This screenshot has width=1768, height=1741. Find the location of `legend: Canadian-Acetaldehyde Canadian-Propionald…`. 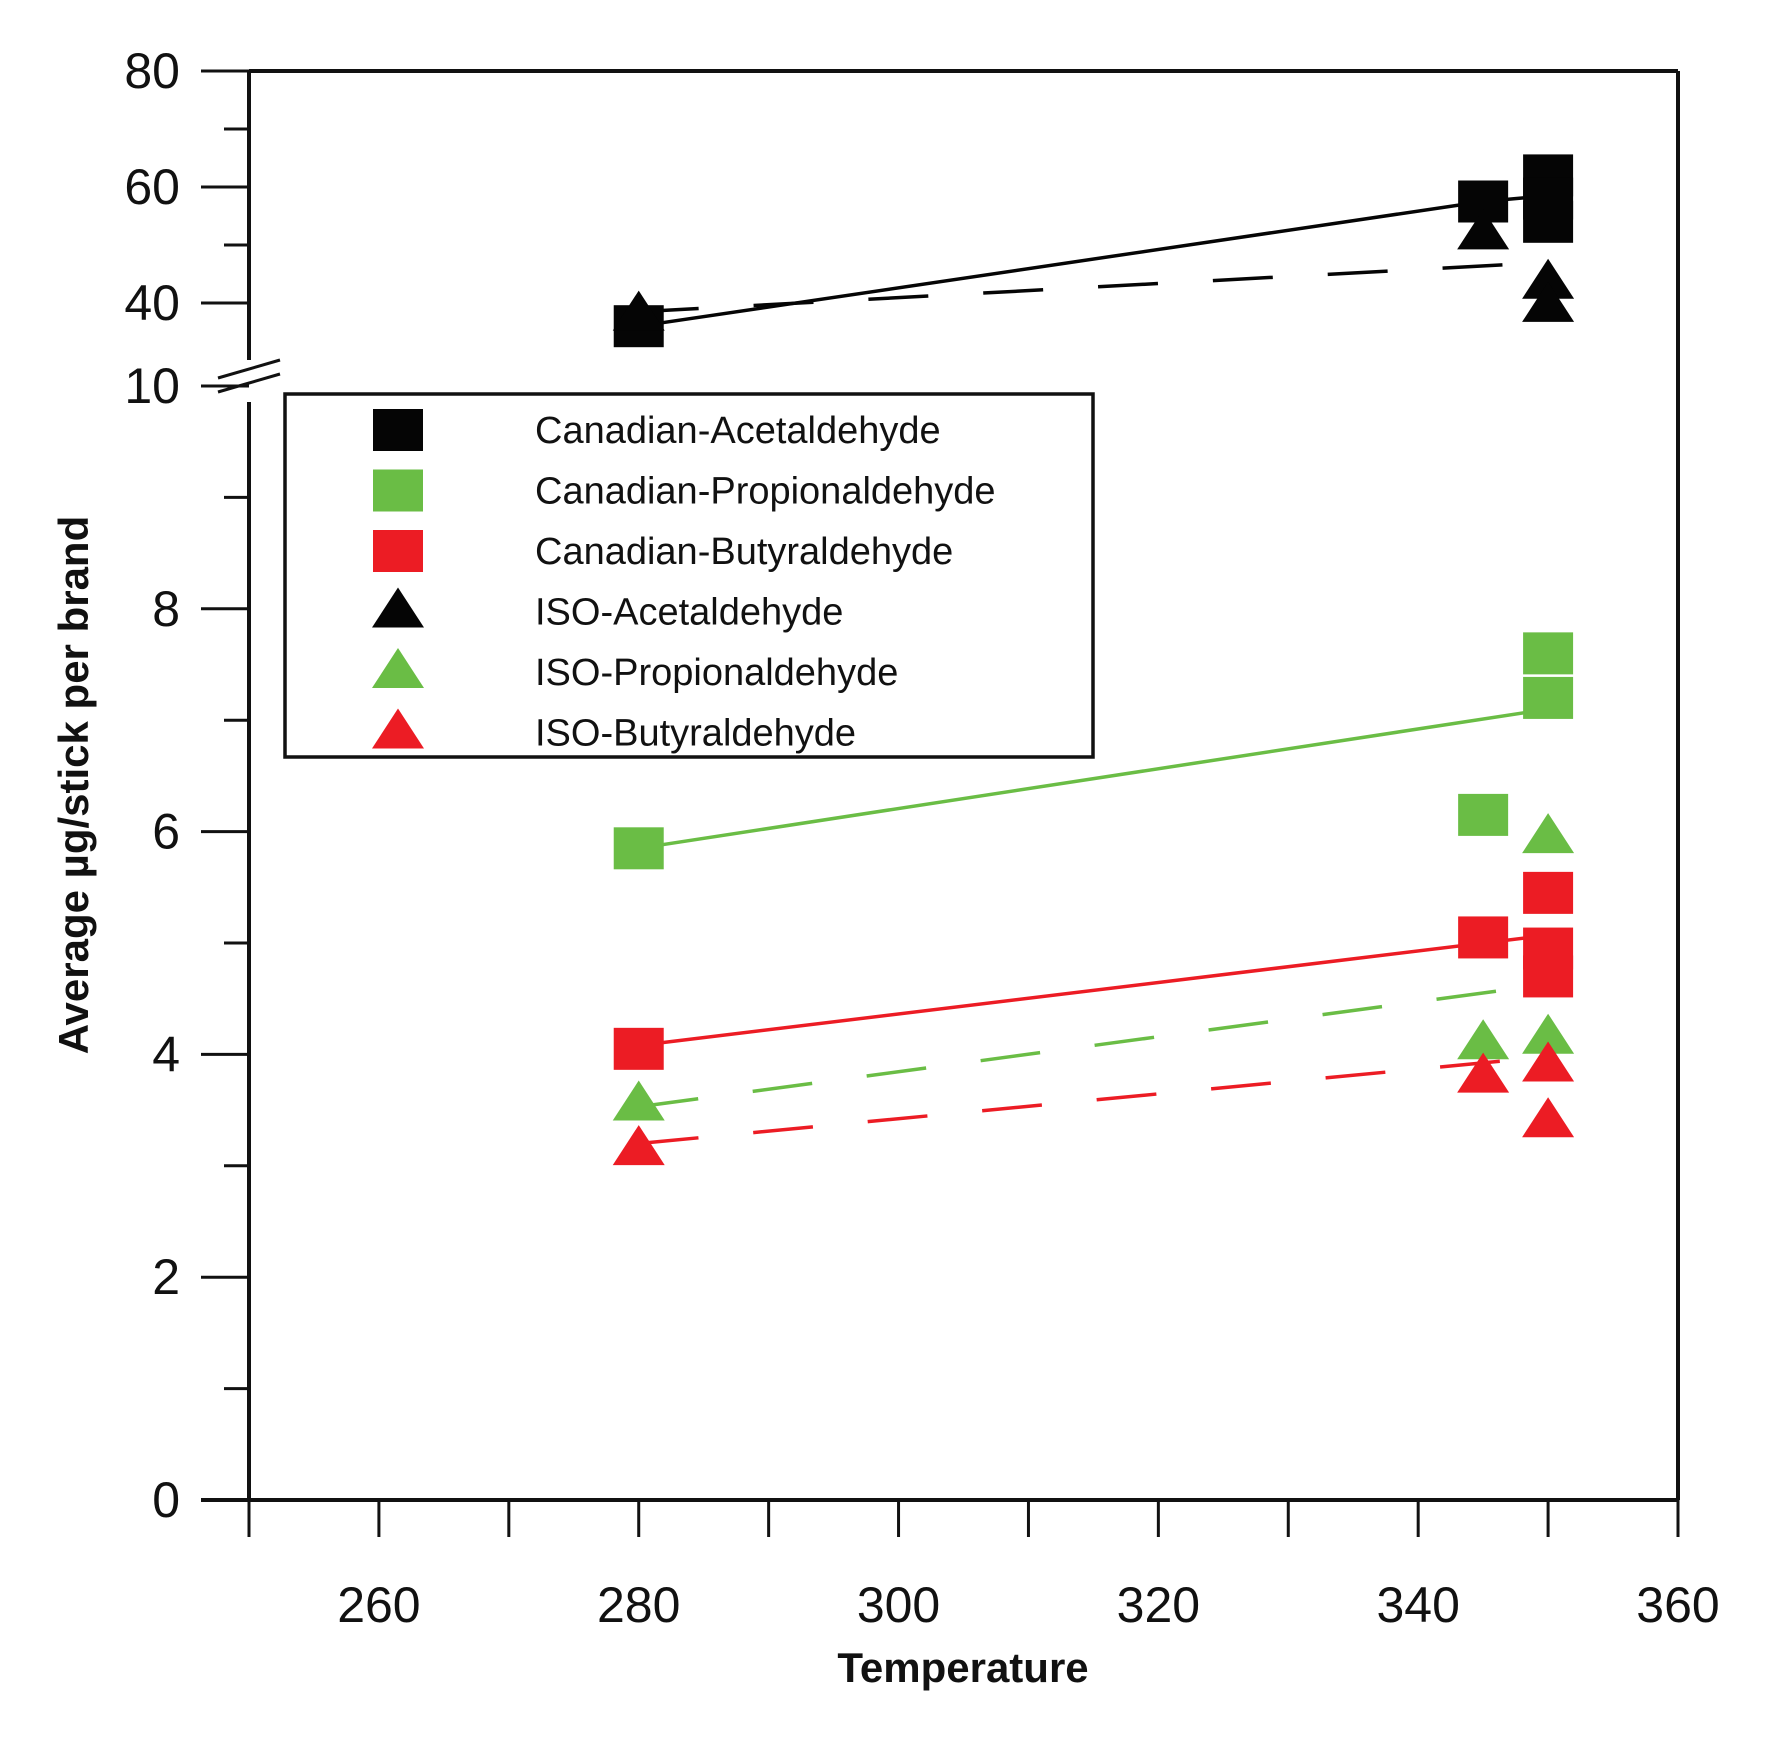

legend: Canadian-Acetaldehyde Canadian-Propionald… is located at coordinates (689, 575).